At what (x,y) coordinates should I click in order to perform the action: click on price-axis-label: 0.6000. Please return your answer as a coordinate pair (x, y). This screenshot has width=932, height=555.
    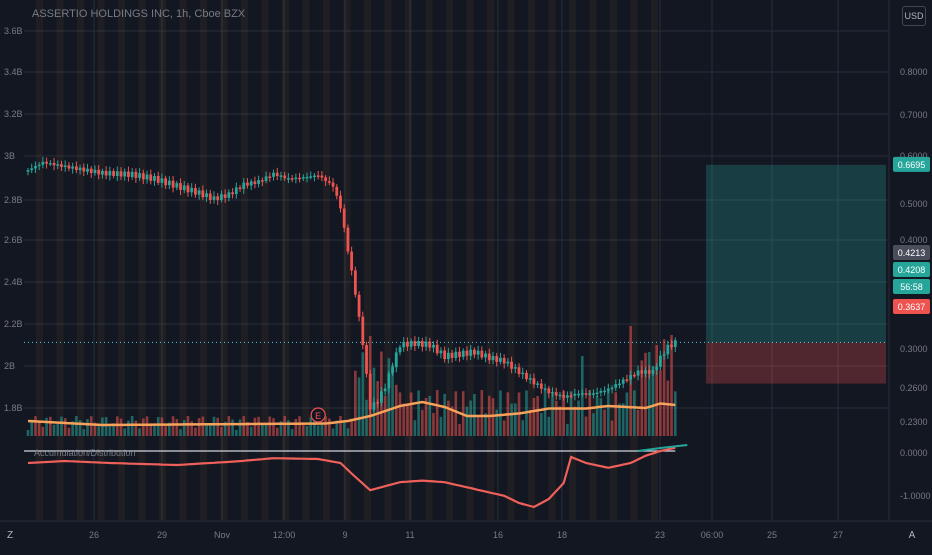
    Looking at the image, I should click on (914, 156).